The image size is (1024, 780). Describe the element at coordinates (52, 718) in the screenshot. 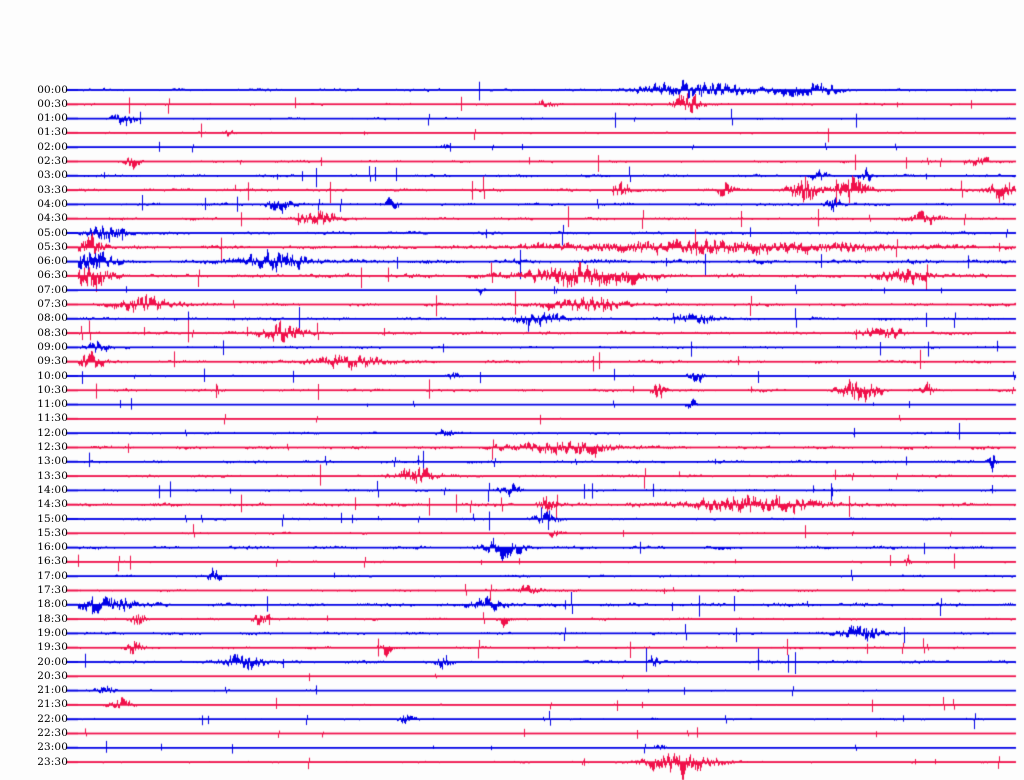

I see `time-label-2200: 22:00` at that location.